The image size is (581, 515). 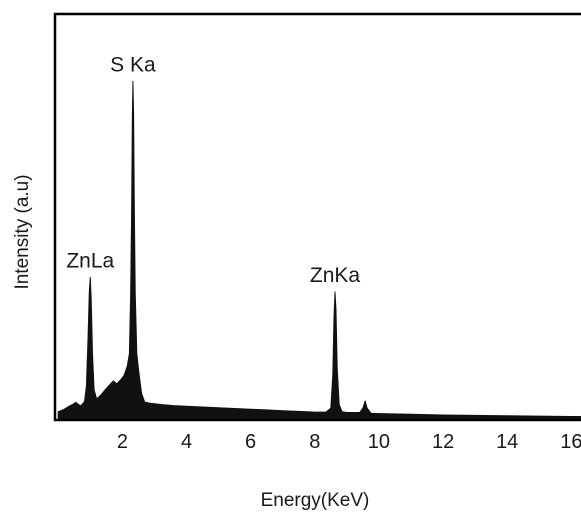 What do you see at coordinates (314, 442) in the screenshot?
I see `x-tick-label: 8` at bounding box center [314, 442].